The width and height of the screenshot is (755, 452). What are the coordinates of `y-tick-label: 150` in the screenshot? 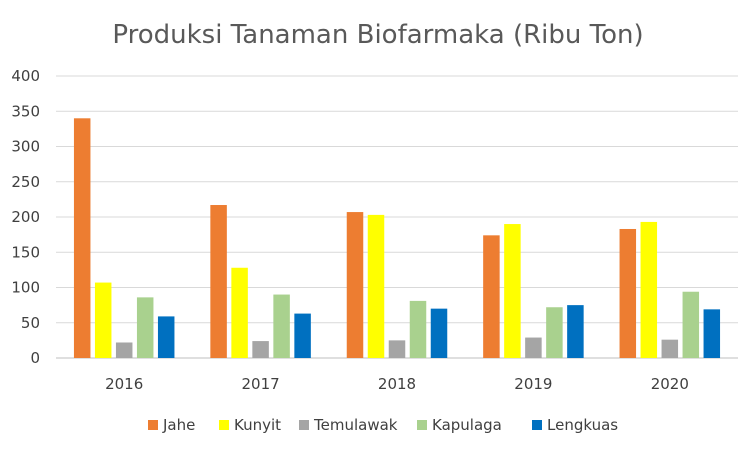 It's located at (25, 252).